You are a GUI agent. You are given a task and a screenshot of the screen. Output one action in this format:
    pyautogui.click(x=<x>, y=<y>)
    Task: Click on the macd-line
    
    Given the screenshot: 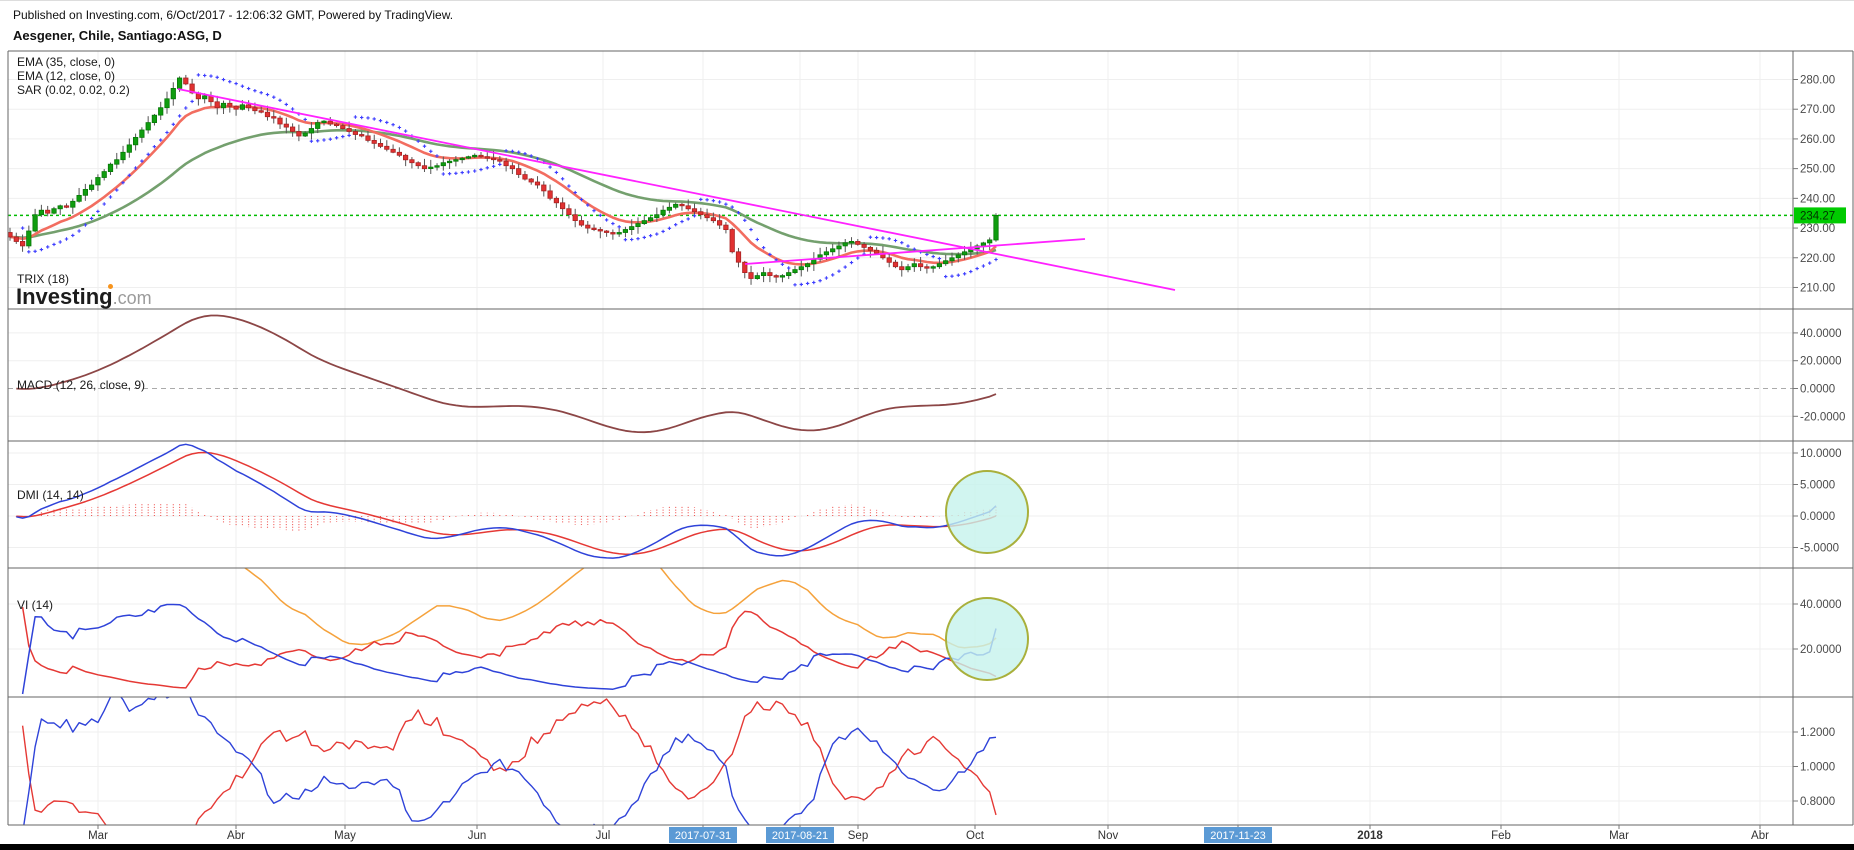 What is the action you would take?
    pyautogui.click(x=506, y=501)
    